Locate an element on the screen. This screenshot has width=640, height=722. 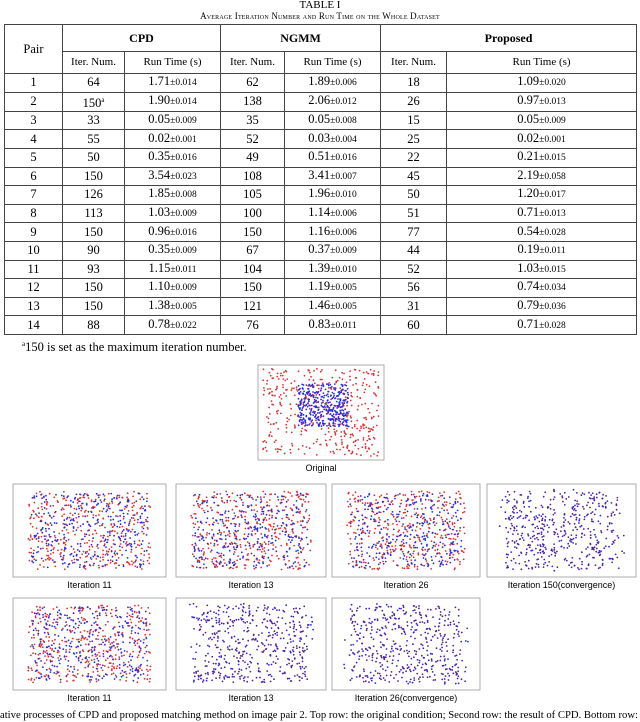
table-cell: 0.02±0.001 is located at coordinates (172, 139).